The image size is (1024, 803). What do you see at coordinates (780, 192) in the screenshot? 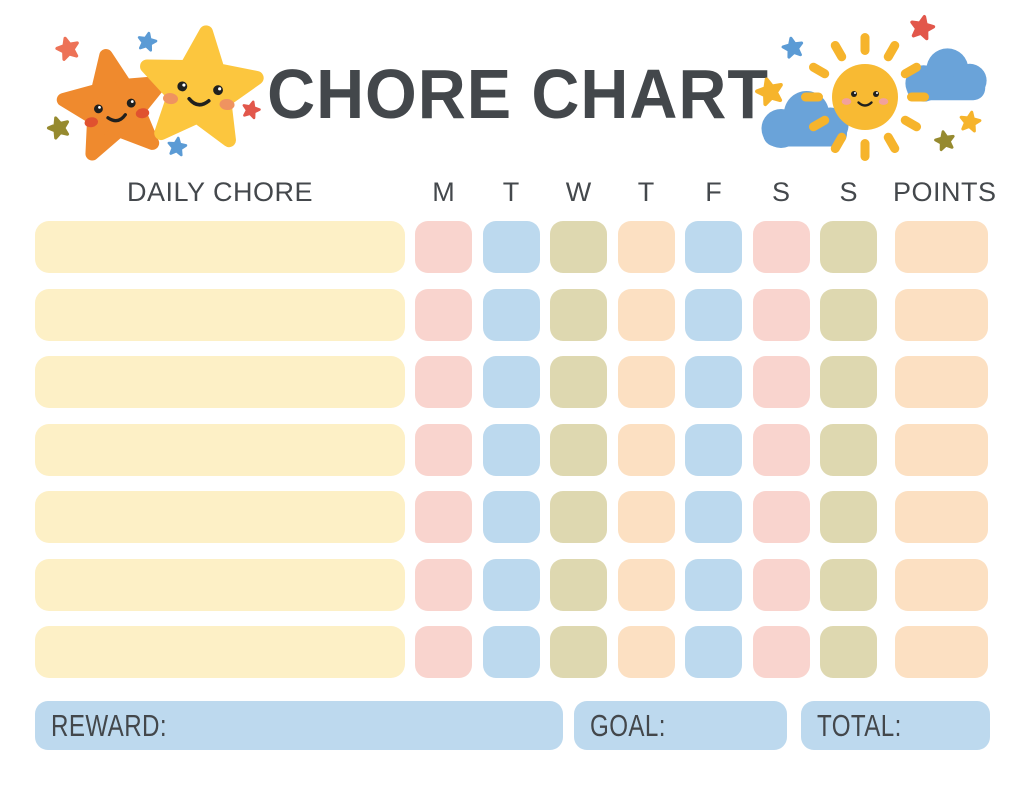
I see `day-header-6: S` at bounding box center [780, 192].